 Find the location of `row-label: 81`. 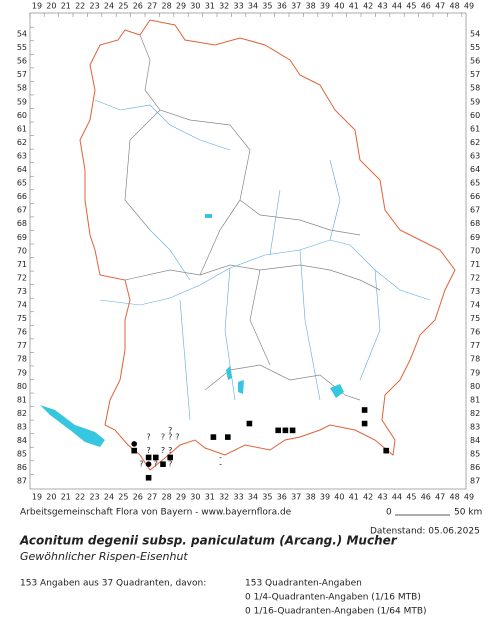

row-label: 81 is located at coordinates (22, 399).